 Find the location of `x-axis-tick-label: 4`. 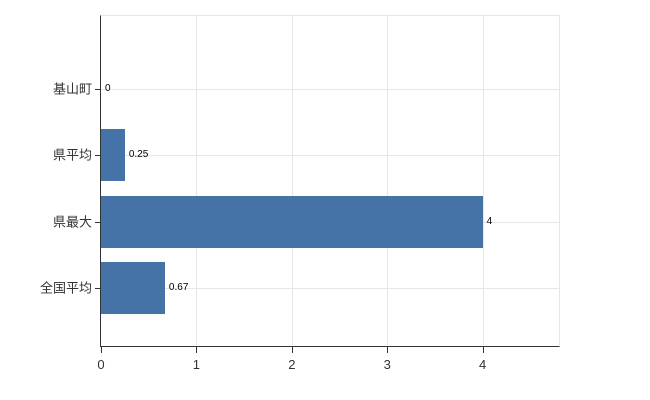

x-axis-tick-label: 4 is located at coordinates (483, 364).